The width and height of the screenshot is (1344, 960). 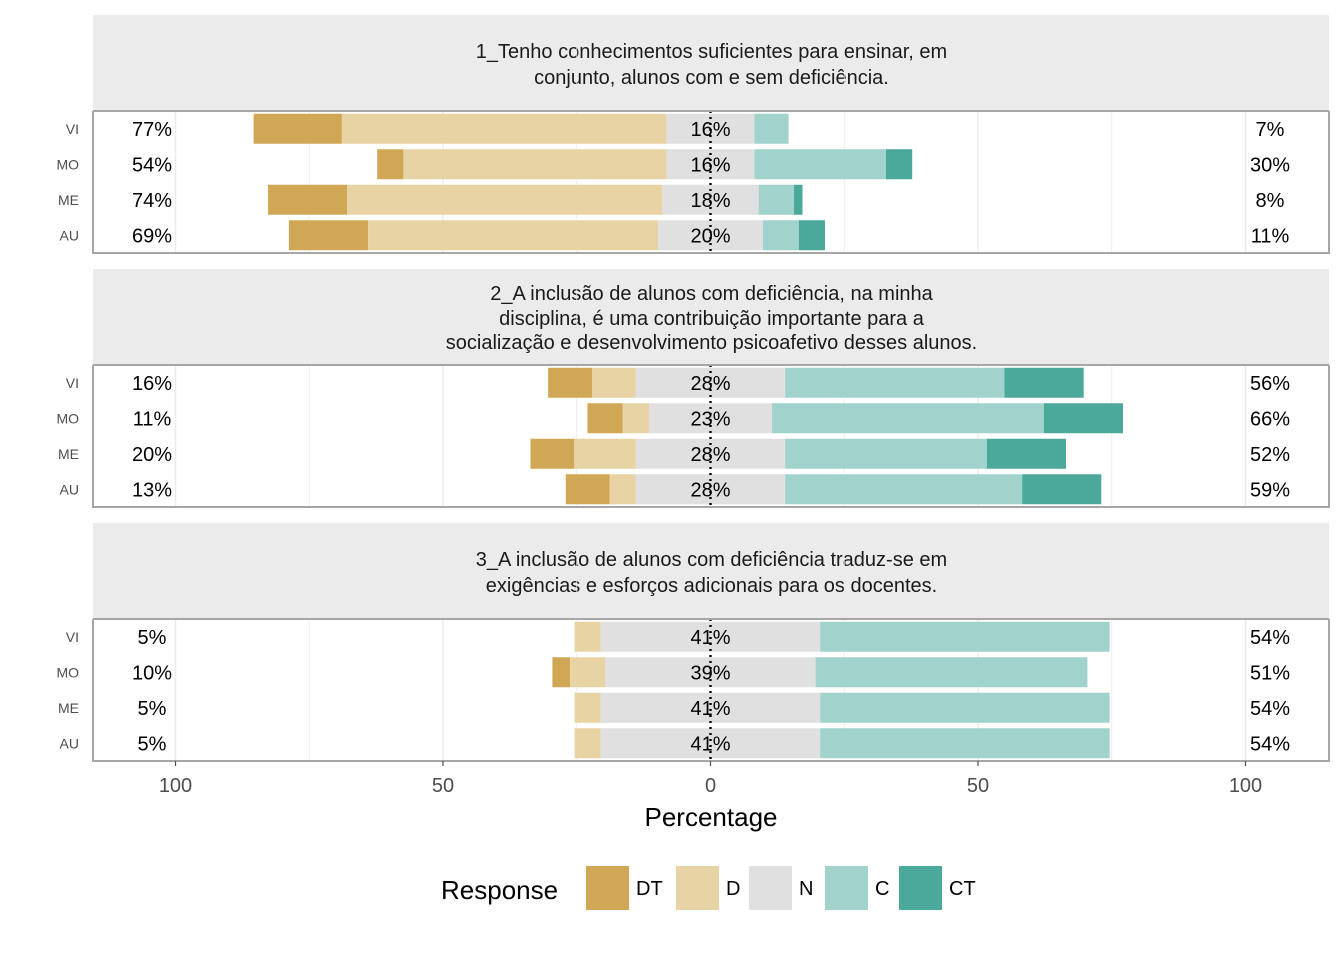 What do you see at coordinates (152, 673) in the screenshot?
I see `left-pct-label: 10%` at bounding box center [152, 673].